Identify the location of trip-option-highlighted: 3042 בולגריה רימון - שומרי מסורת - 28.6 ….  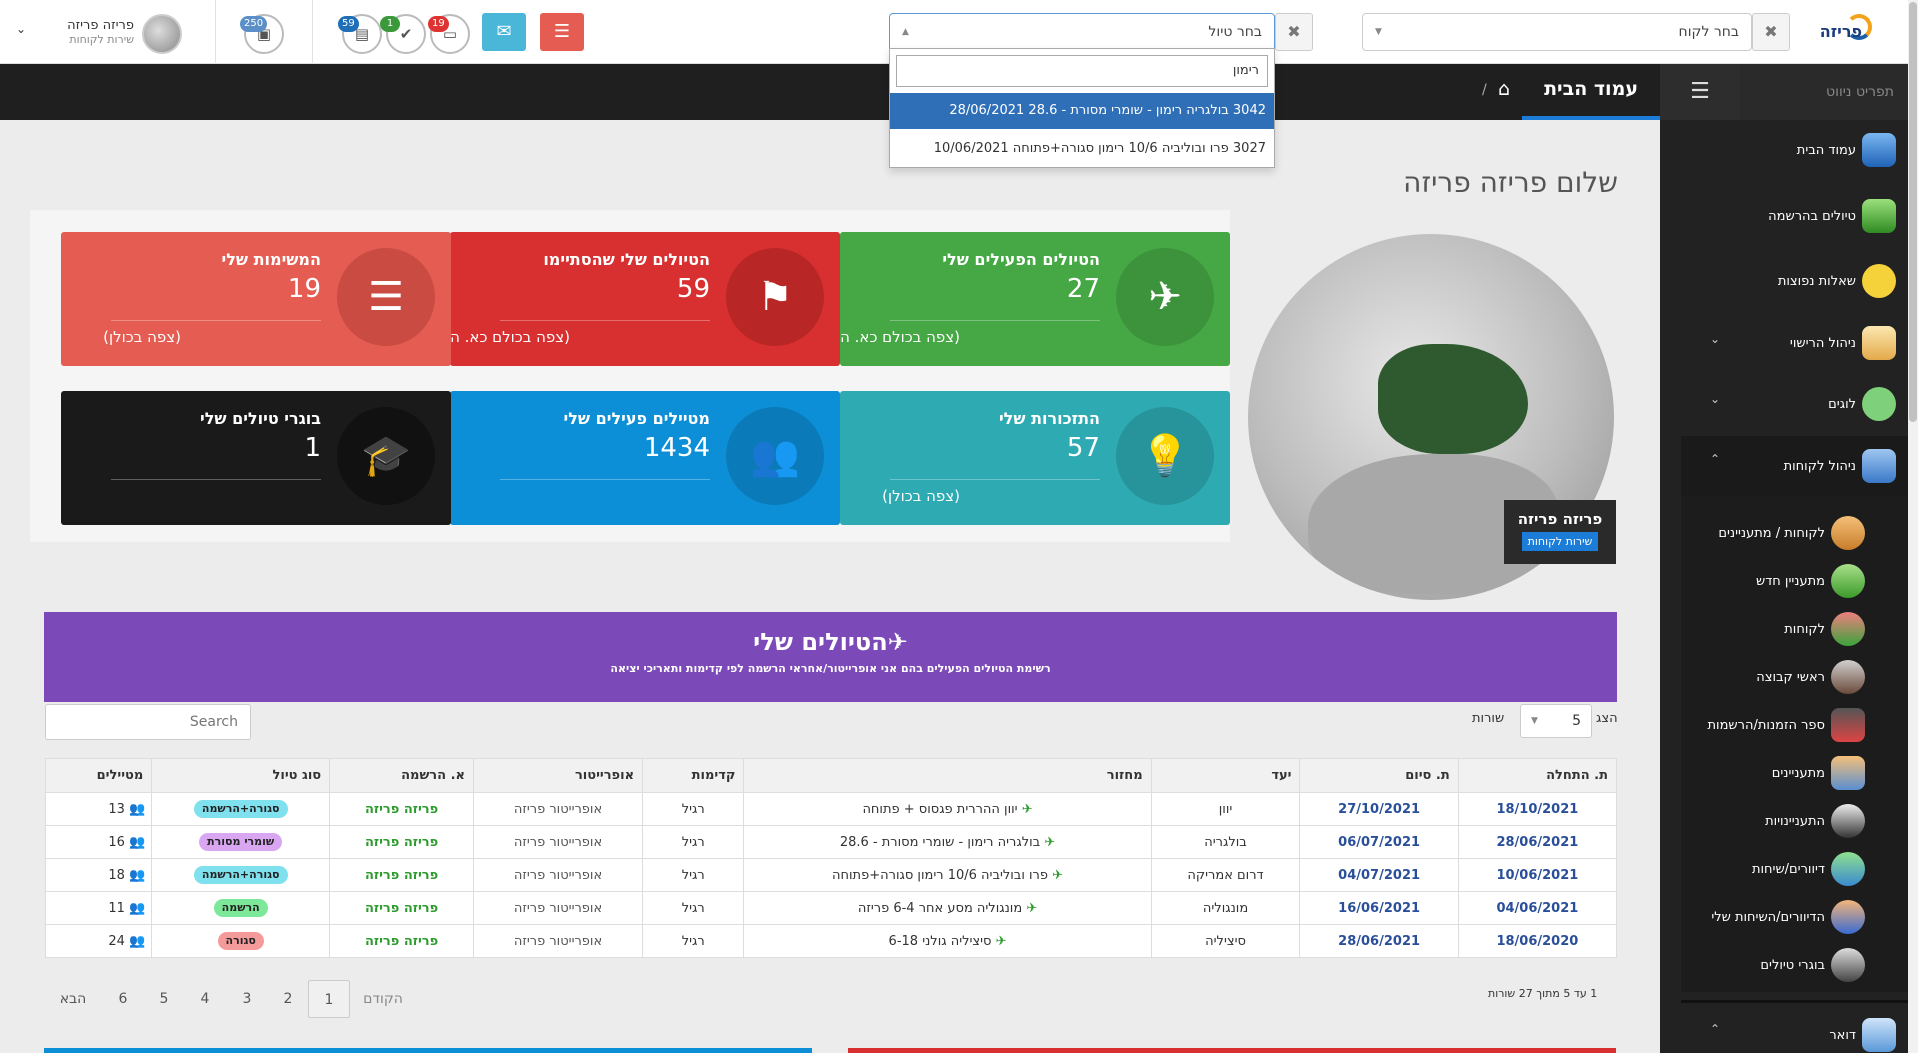
(1082, 111).